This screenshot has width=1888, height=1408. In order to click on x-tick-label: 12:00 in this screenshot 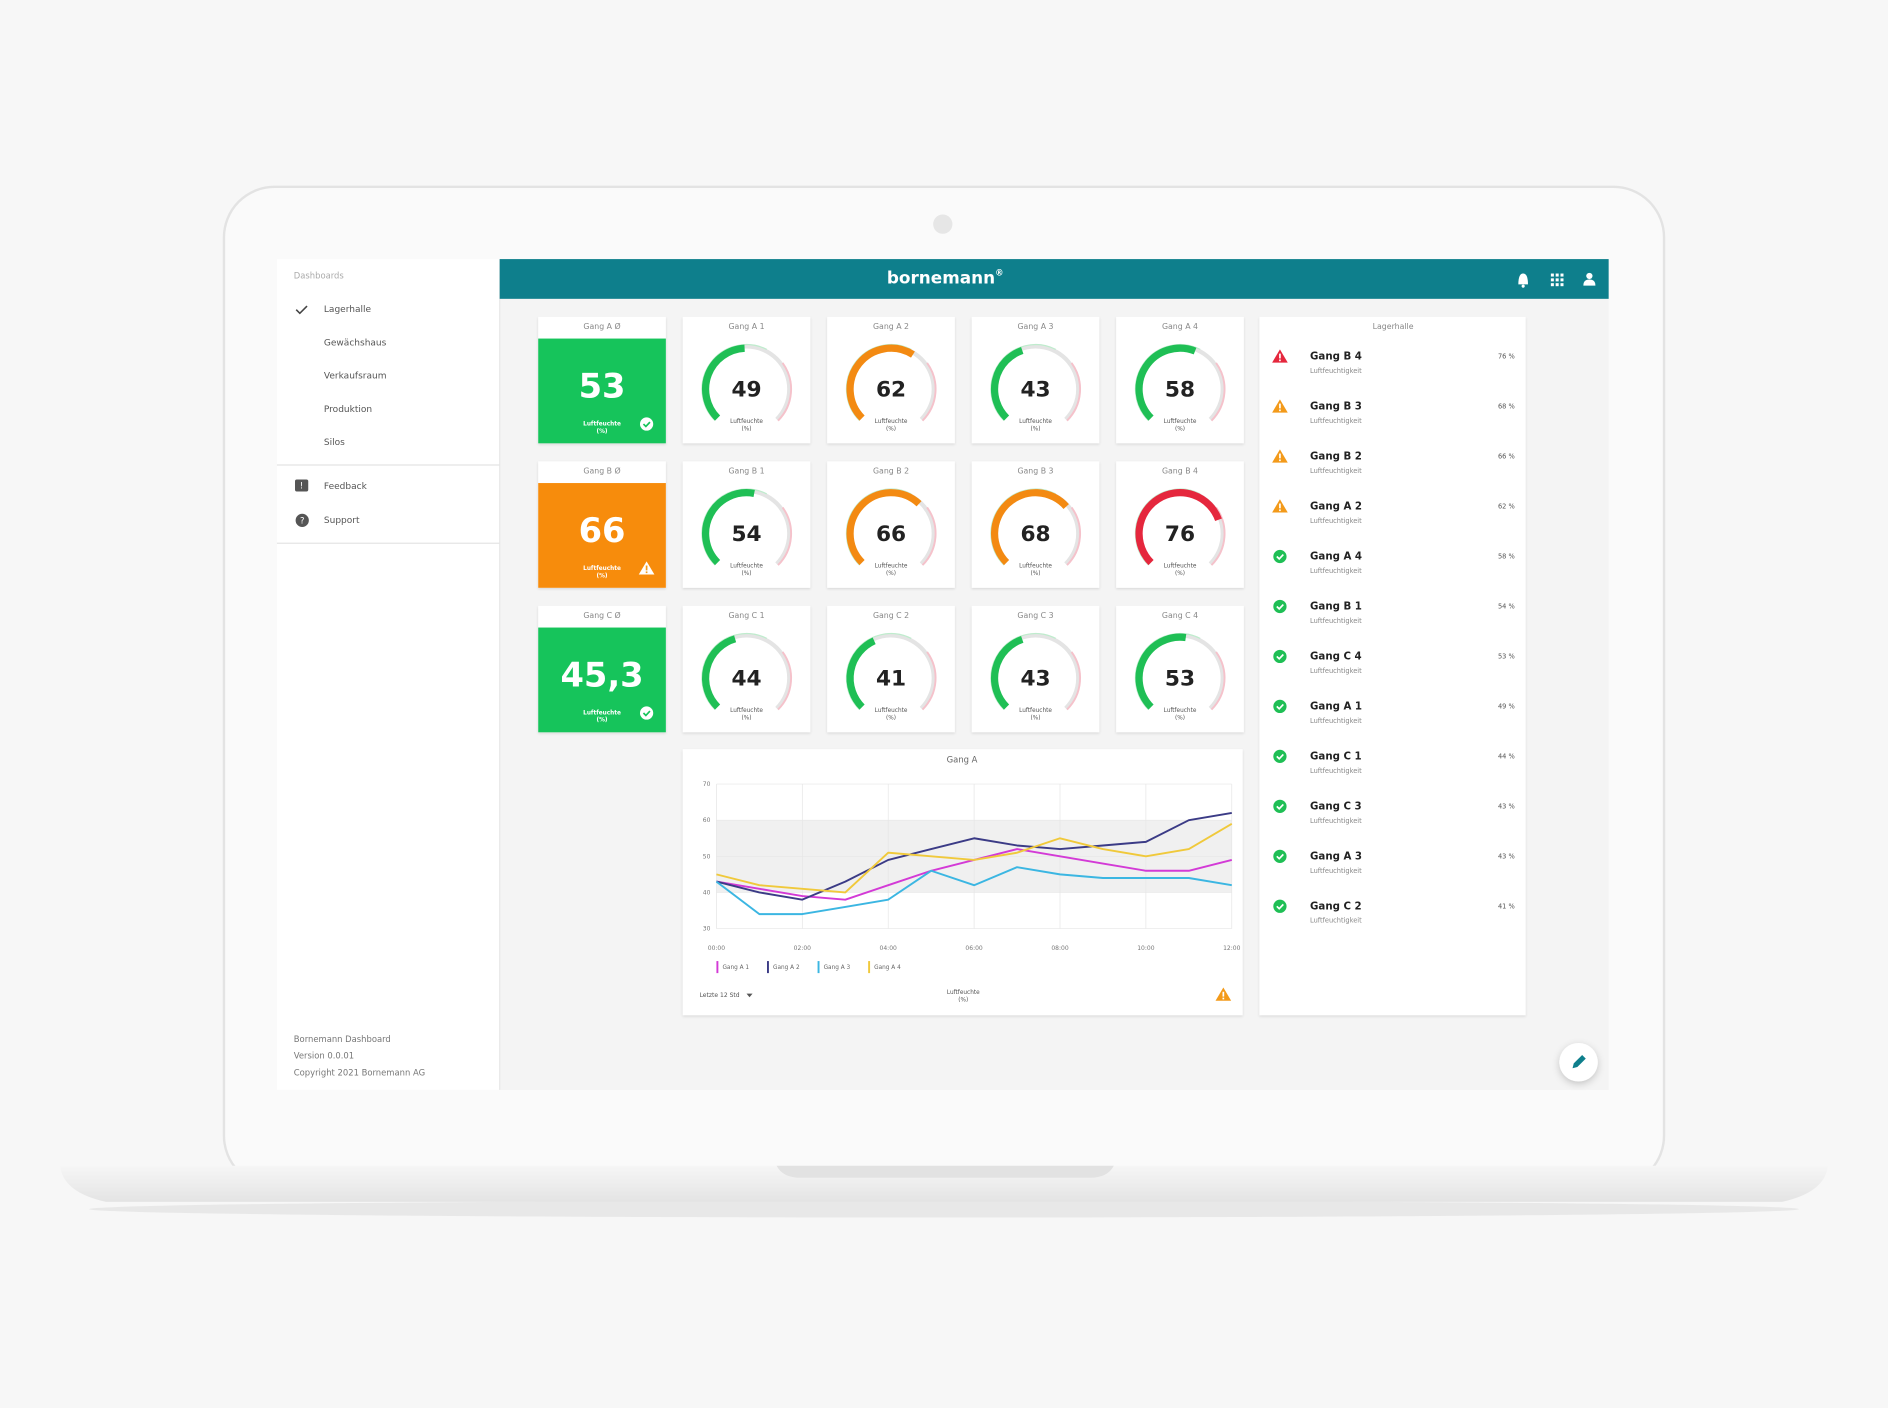, I will do `click(1232, 948)`.